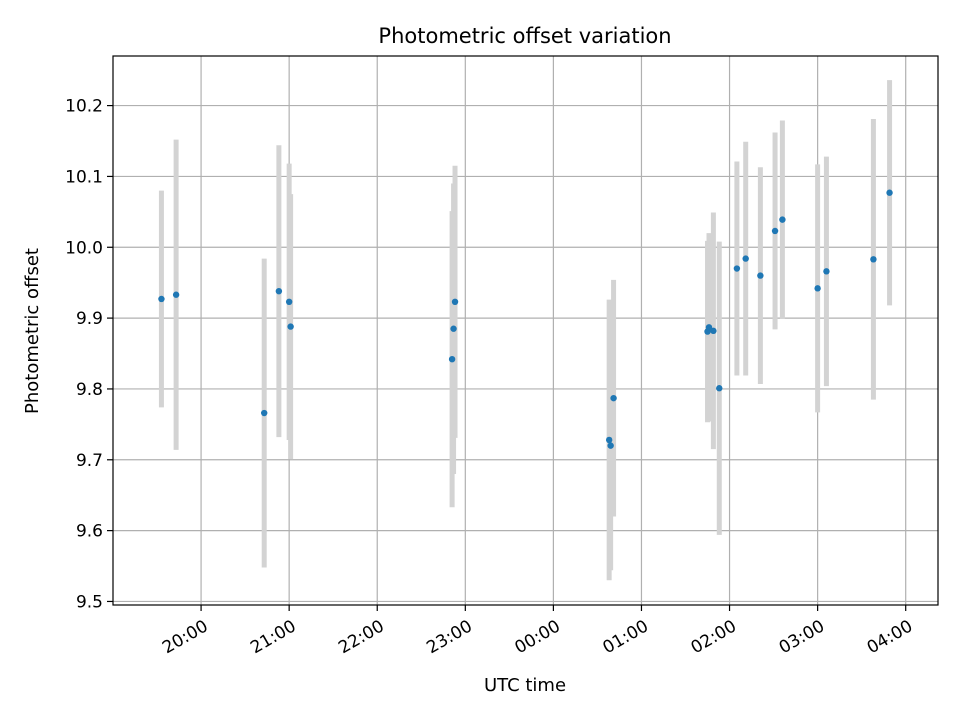 This screenshot has height=720, width=960. What do you see at coordinates (84, 177) in the screenshot?
I see `y-tick-label: 10.1` at bounding box center [84, 177].